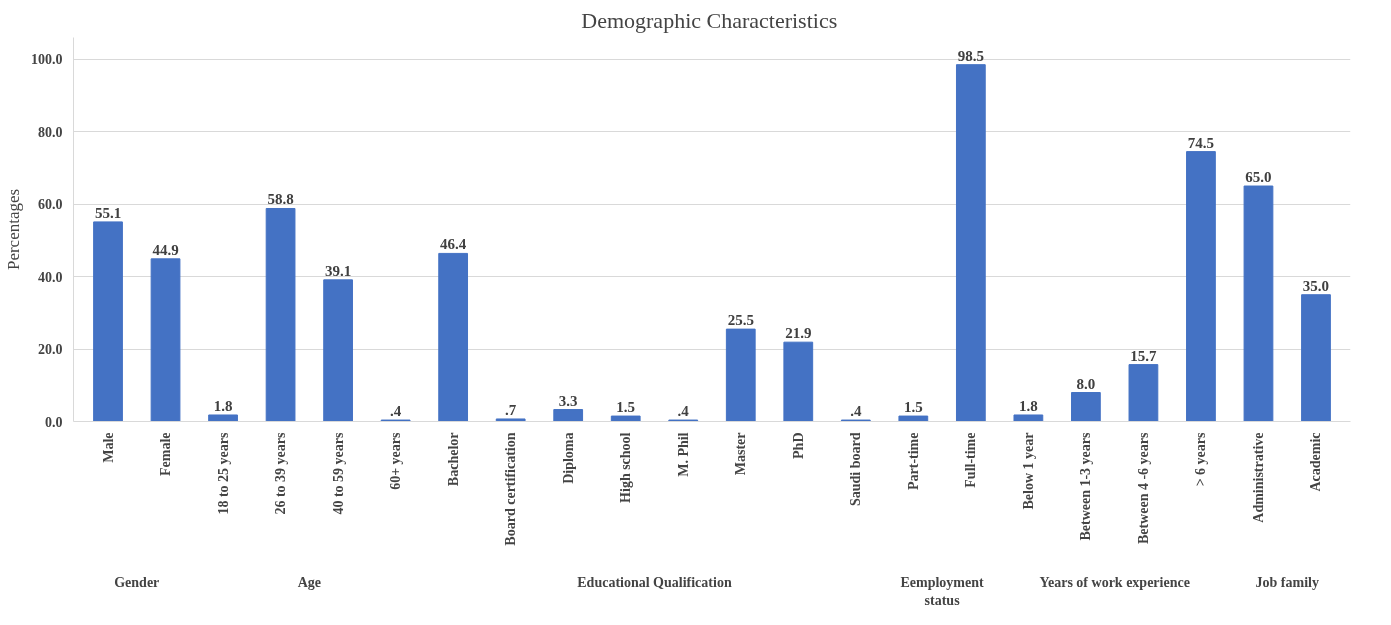 This screenshot has height=625, width=1391. I want to click on x-tick-label: PhD, so click(798, 445).